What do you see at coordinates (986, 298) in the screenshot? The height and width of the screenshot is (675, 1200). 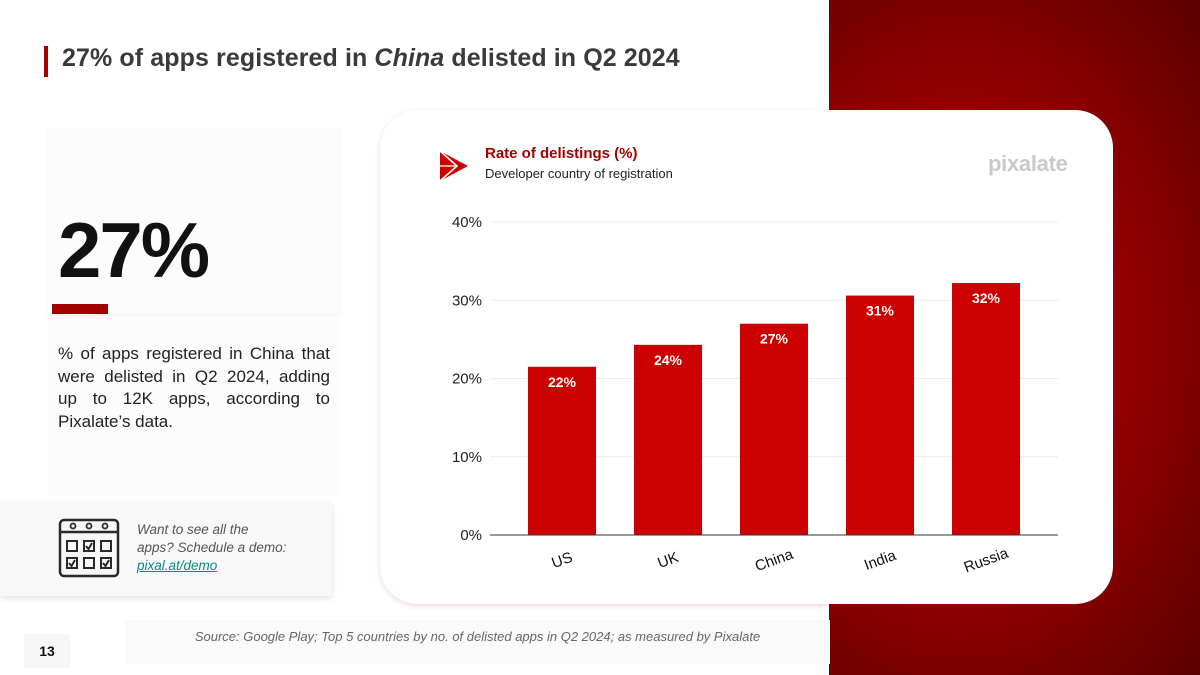 I see `data-label: 32%` at bounding box center [986, 298].